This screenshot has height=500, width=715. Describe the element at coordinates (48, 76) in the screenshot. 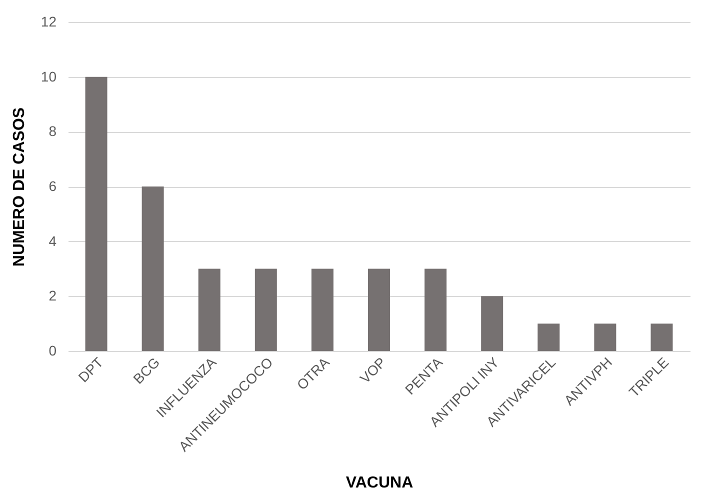

I see `y-tick-label: 10` at that location.